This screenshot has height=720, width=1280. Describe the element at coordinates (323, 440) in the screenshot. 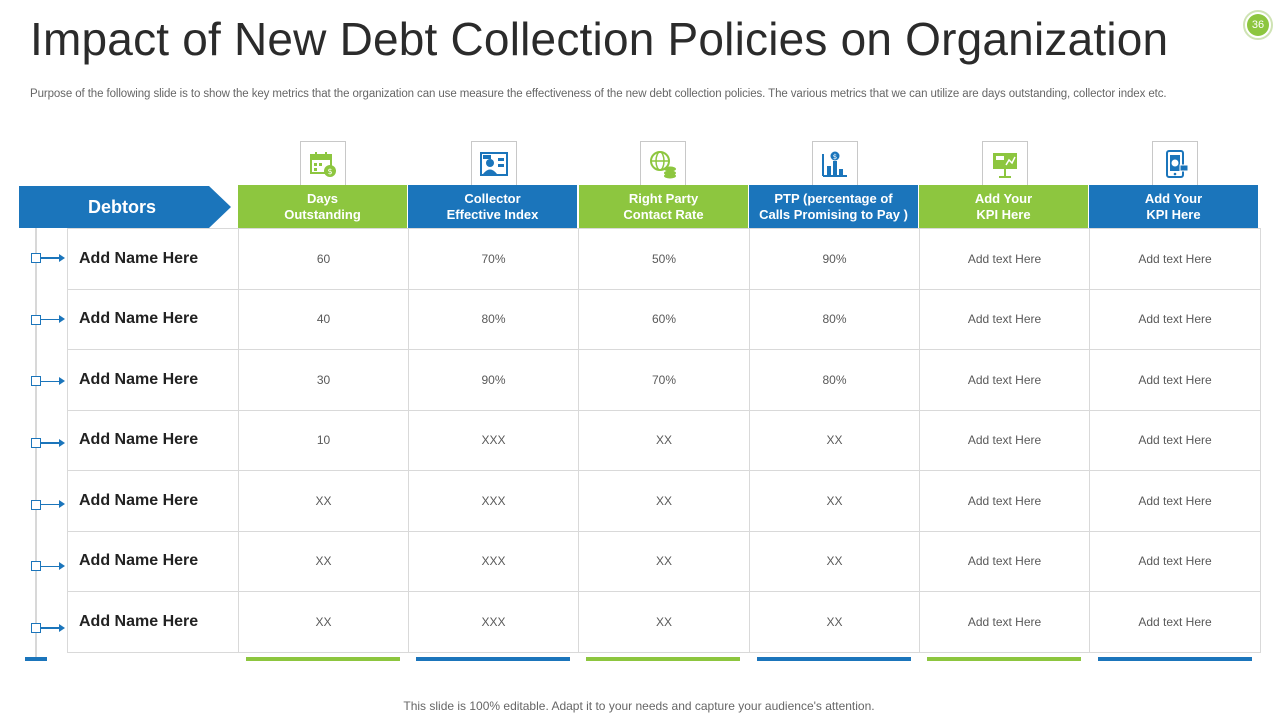

I see `metric-cell: 10` at that location.